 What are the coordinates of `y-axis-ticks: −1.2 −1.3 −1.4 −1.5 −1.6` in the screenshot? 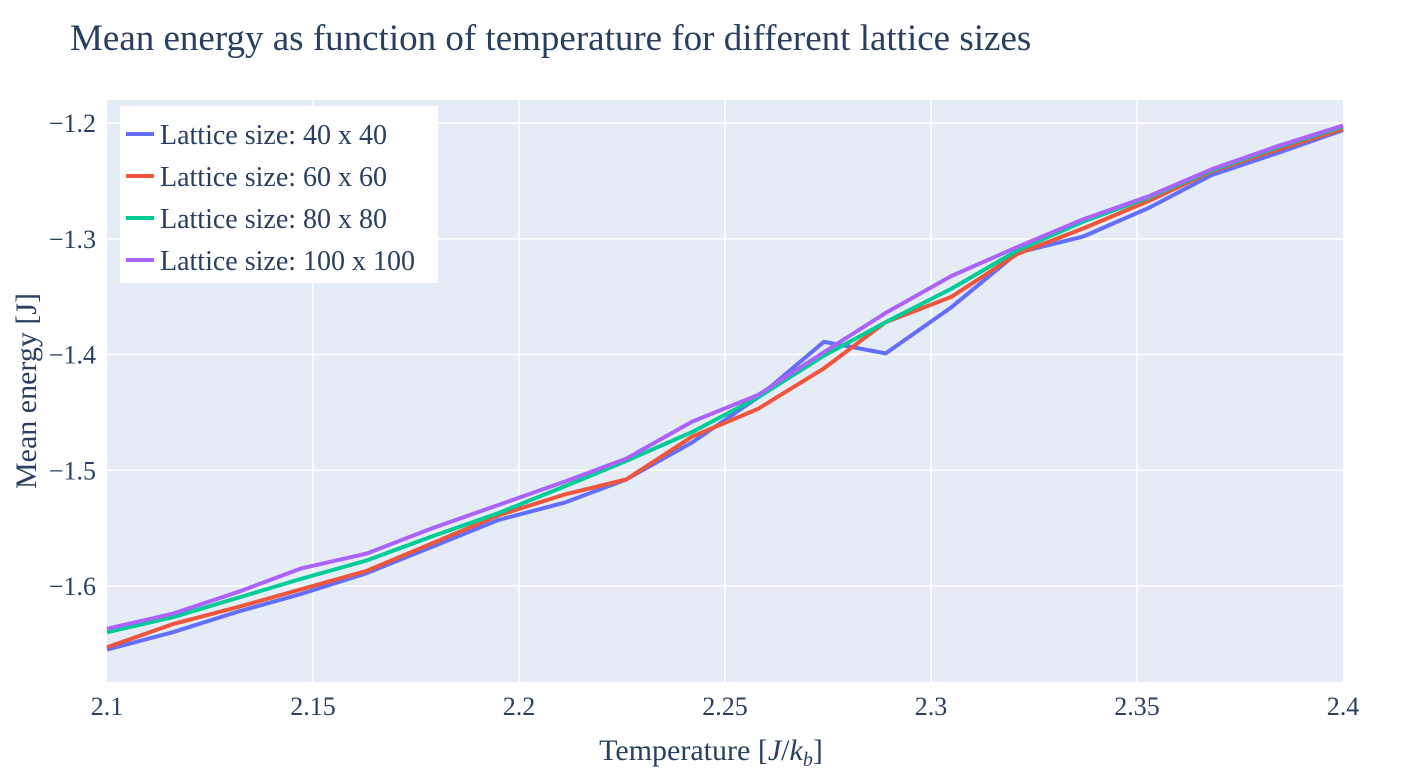 It's located at (72, 355).